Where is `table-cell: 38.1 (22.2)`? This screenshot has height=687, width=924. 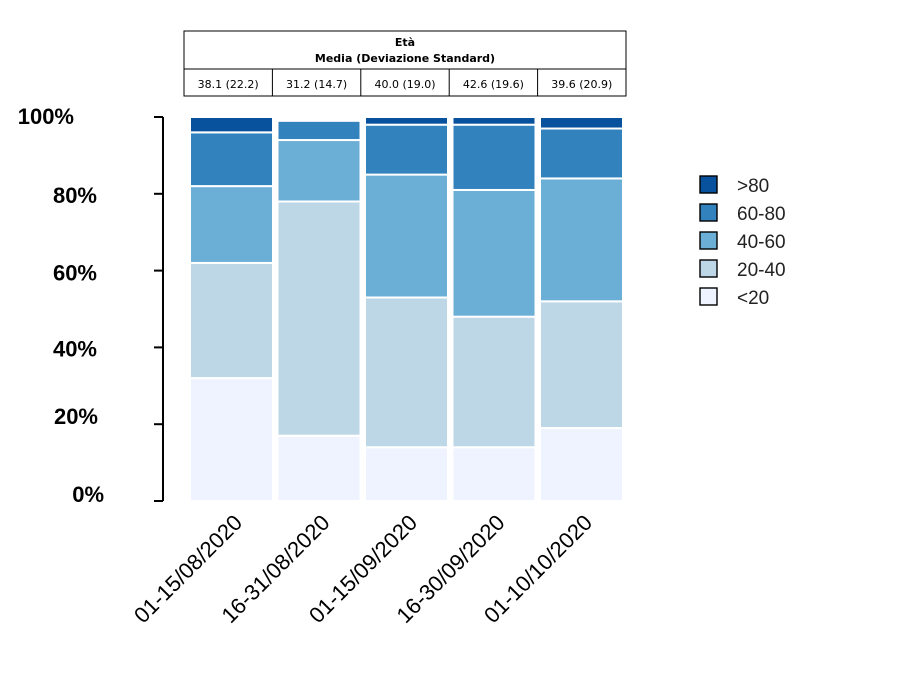 table-cell: 38.1 (22.2) is located at coordinates (228, 84).